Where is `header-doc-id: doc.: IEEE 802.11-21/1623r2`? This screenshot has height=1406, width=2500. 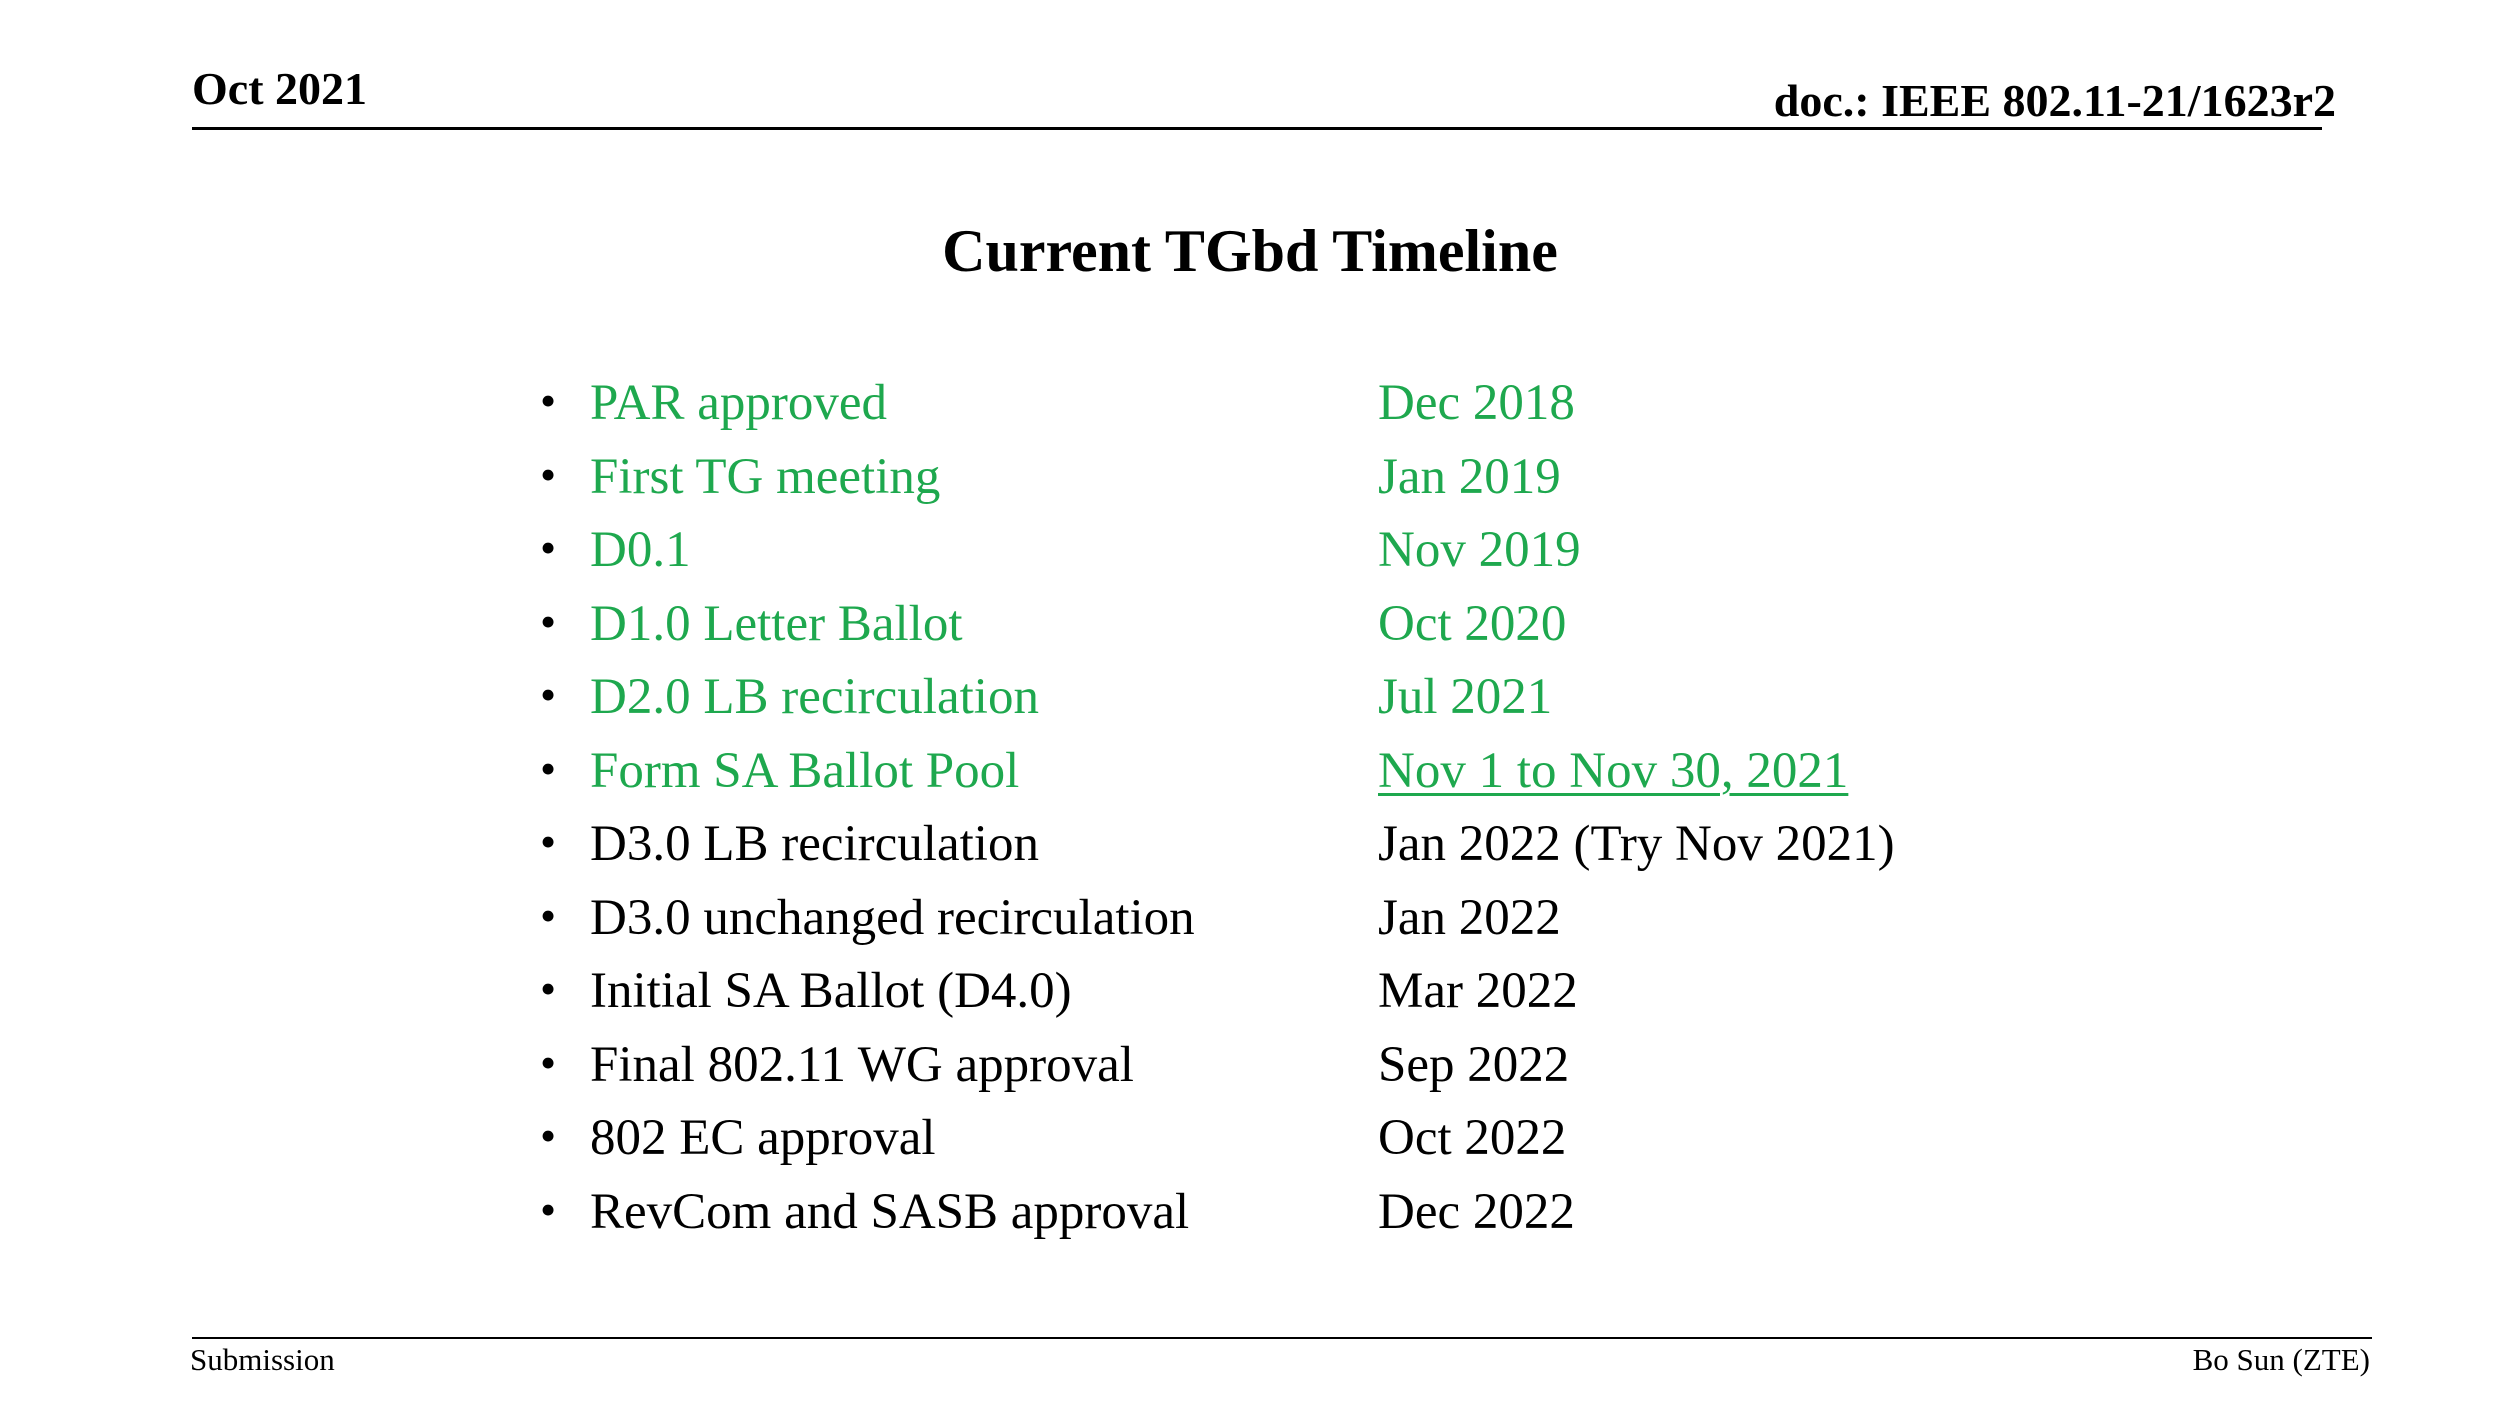
header-doc-id: doc.: IEEE 802.11-21/1623r2 is located at coordinates (2054, 100).